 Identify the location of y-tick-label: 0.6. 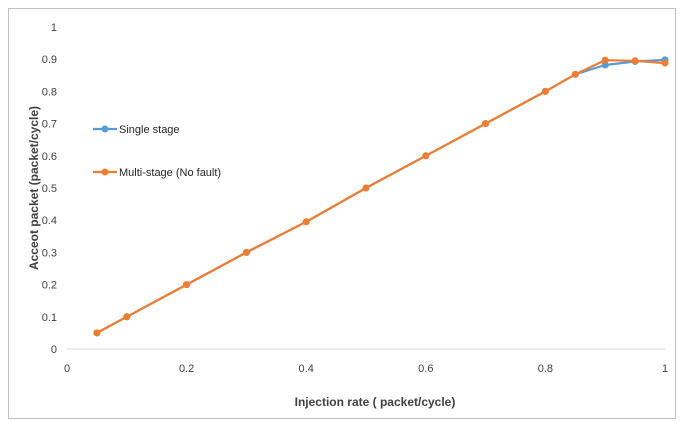
(49, 157).